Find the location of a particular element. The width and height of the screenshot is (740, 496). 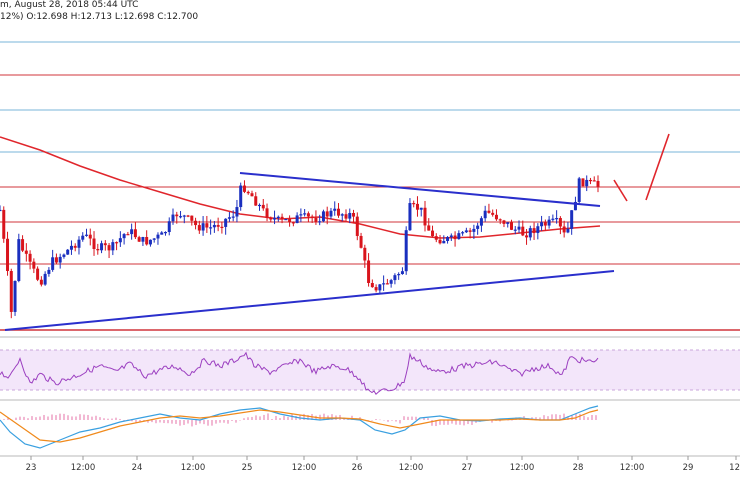

macd-panel is located at coordinates (370, 424).